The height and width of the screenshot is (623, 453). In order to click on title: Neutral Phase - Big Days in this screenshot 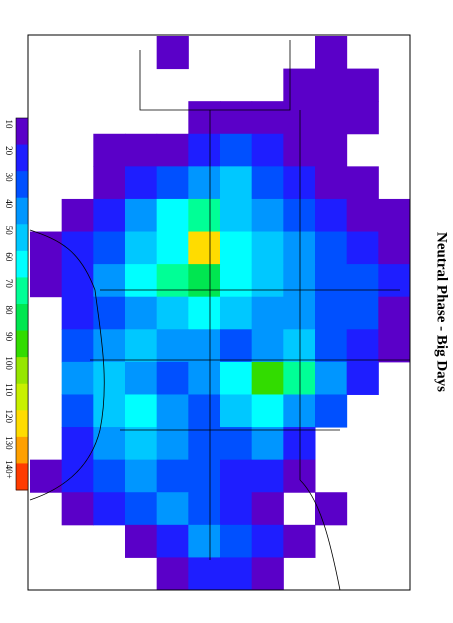, I will do `click(442, 312)`.